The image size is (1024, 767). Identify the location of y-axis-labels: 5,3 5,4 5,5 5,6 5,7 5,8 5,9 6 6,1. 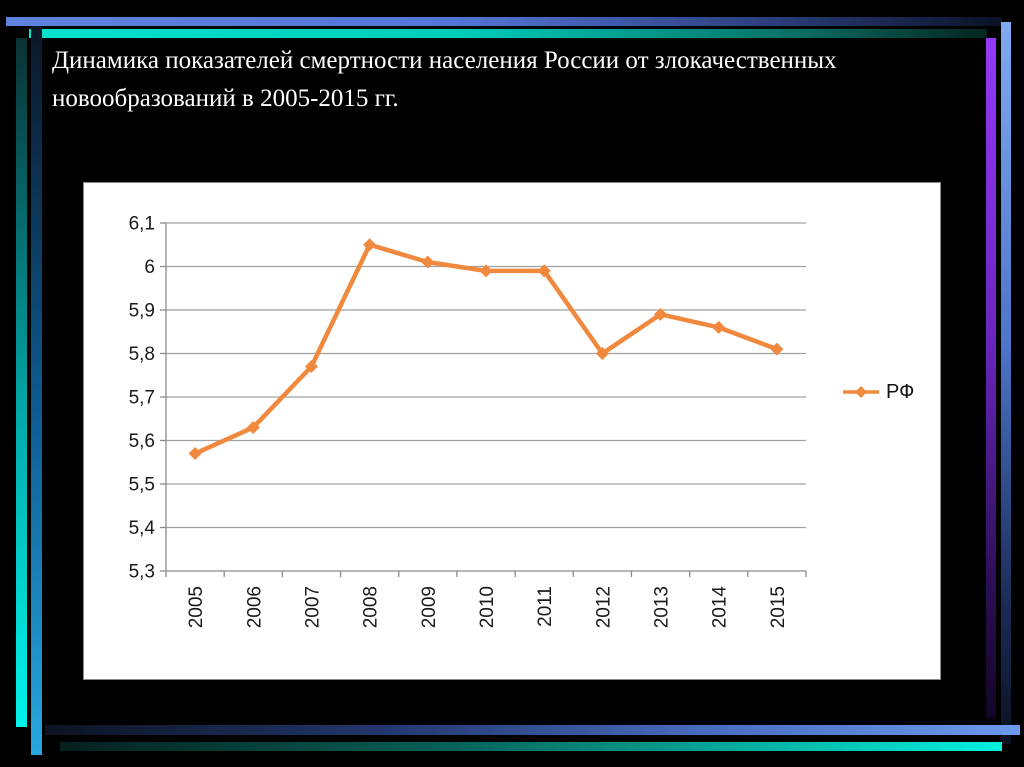
(142, 398).